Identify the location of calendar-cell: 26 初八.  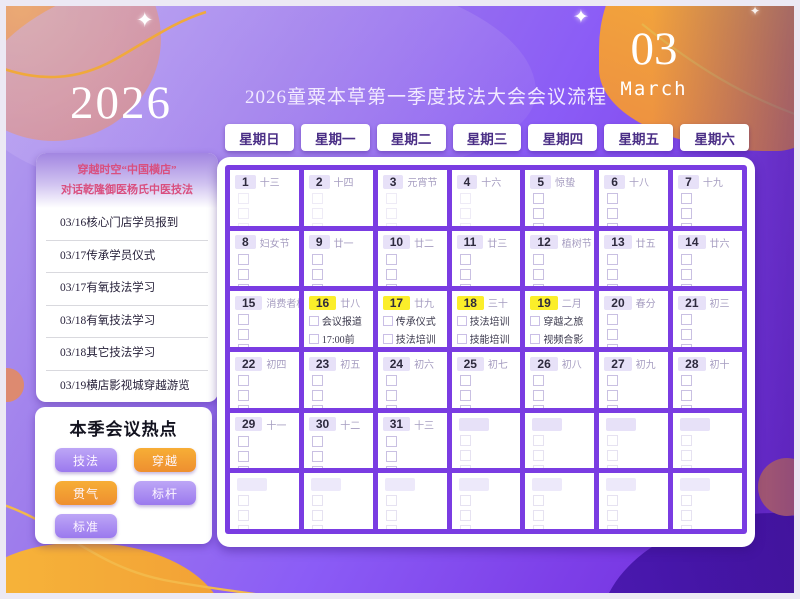
(560, 380).